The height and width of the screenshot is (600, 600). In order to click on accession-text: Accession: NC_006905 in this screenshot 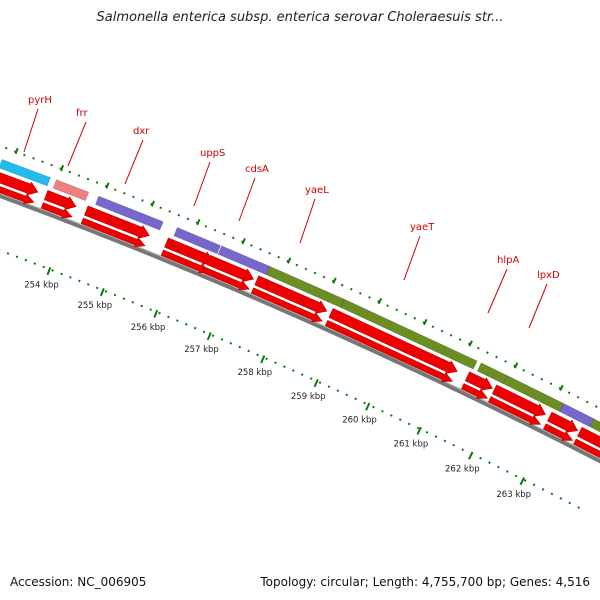, I will do `click(78, 582)`.